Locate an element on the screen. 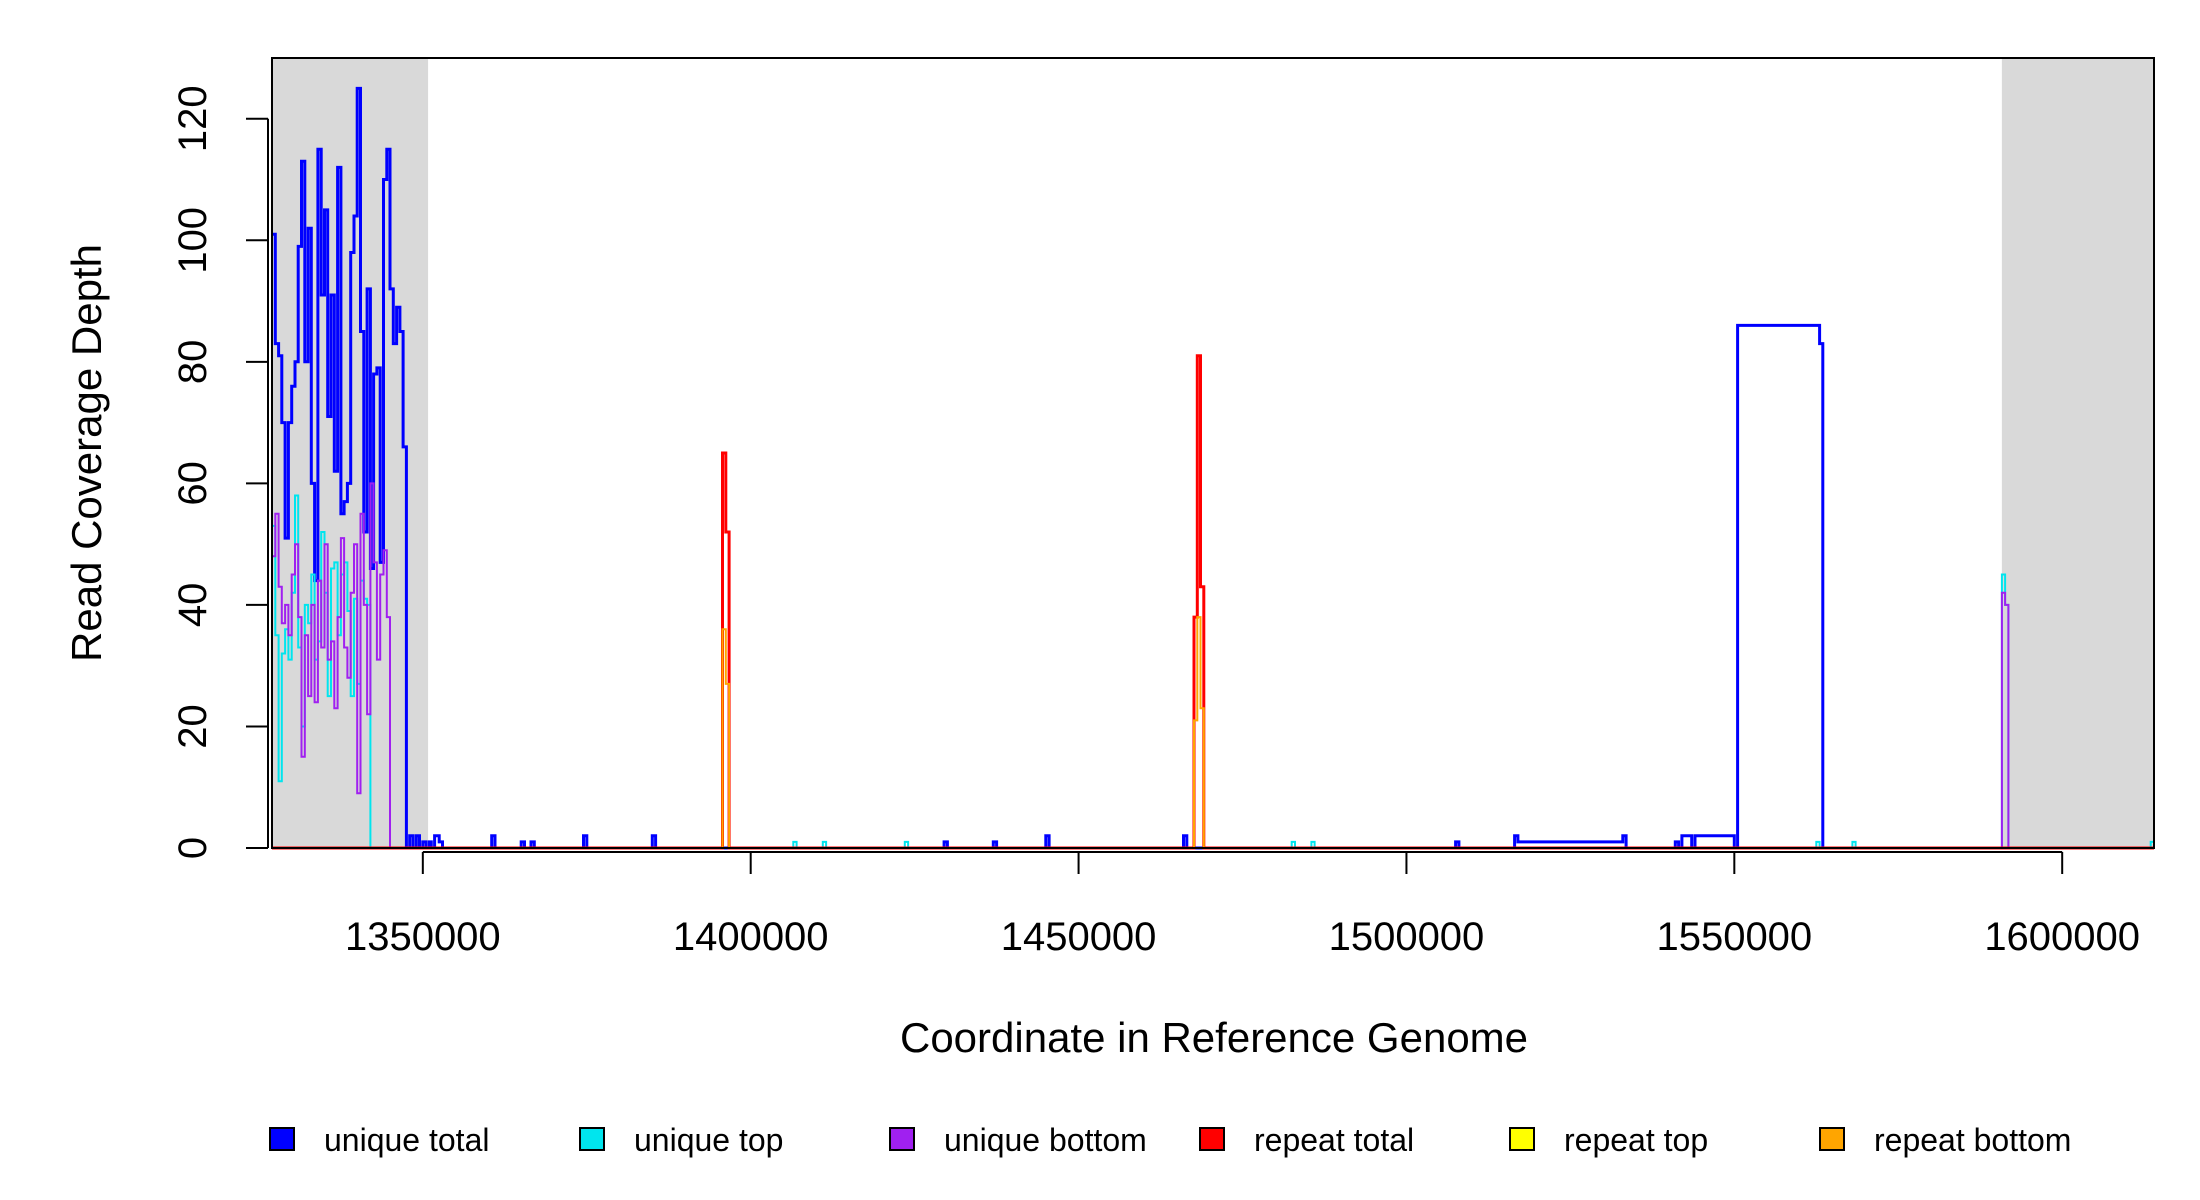 The image size is (2200, 1200). legend-label: unique top is located at coordinates (708, 1140).